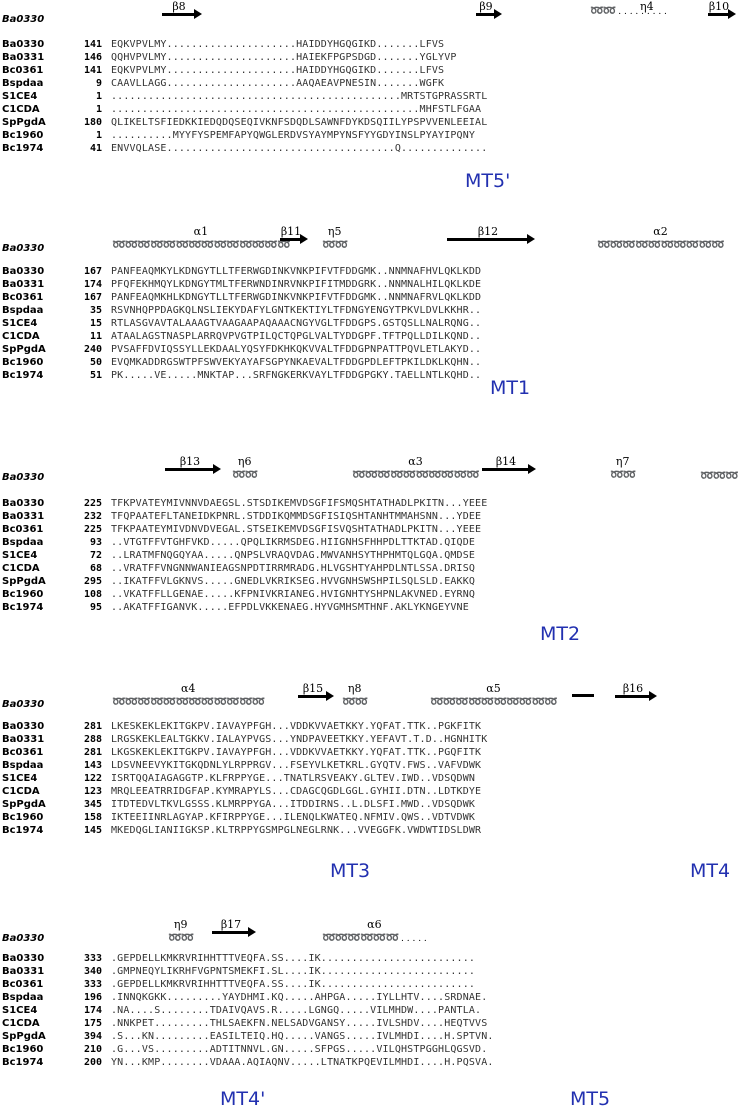  Describe the element at coordinates (188, 695) in the screenshot. I see `ss-helix-a4: α4 ➿➿➿➿➿➿➿➿➿➿➿➿` at that location.